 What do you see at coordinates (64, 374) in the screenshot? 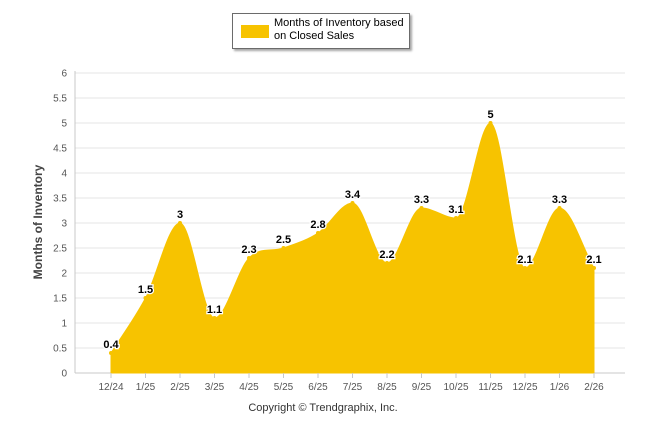
I see `y-tick-label: 0` at bounding box center [64, 374].